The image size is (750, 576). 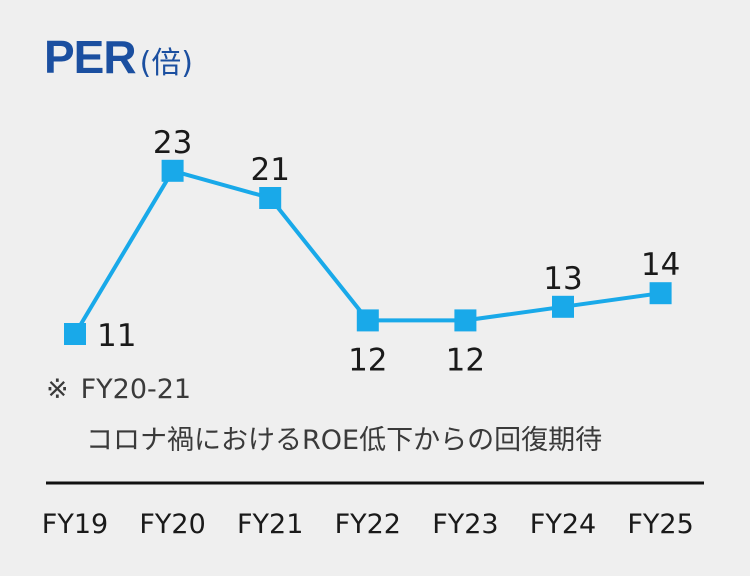 What do you see at coordinates (172, 524) in the screenshot?
I see `x-tick-label-fy20: FY20` at bounding box center [172, 524].